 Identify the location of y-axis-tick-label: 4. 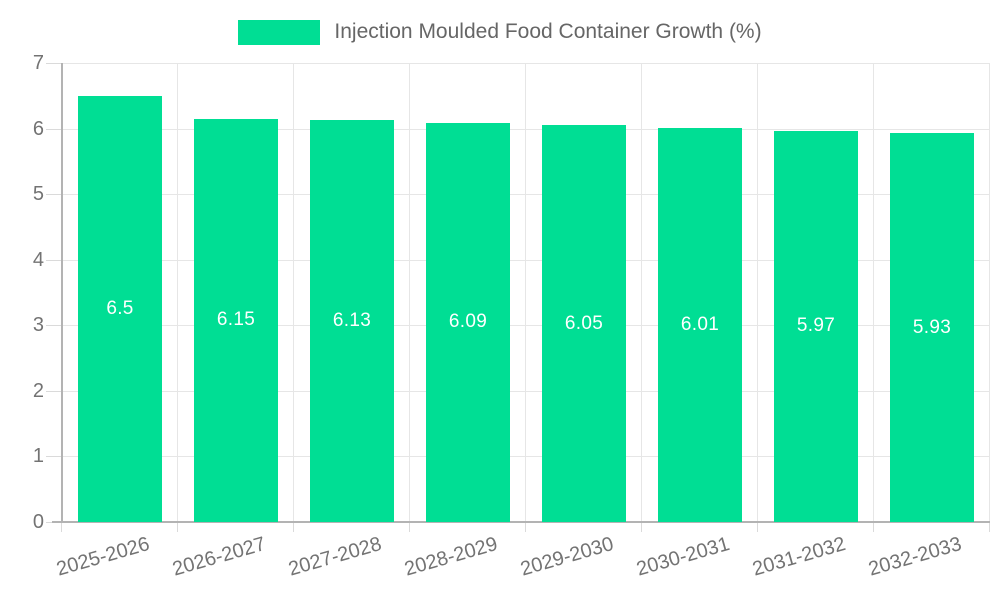
(38, 259).